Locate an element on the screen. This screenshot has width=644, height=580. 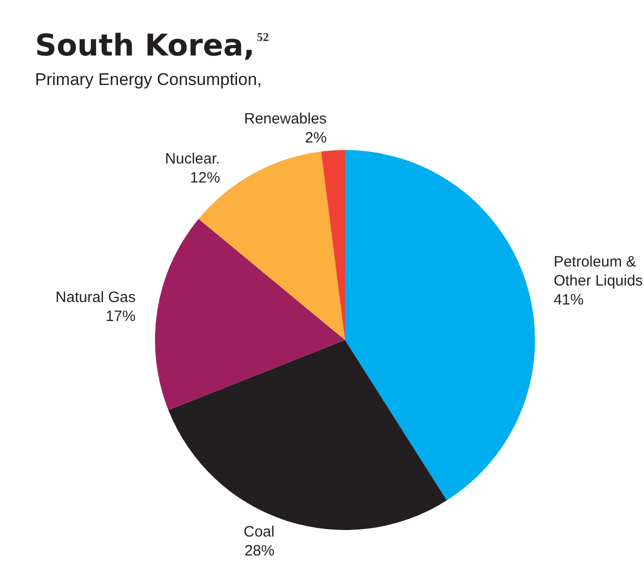
slice-label: Petroleum & Other Liquids is located at coordinates (598, 271).